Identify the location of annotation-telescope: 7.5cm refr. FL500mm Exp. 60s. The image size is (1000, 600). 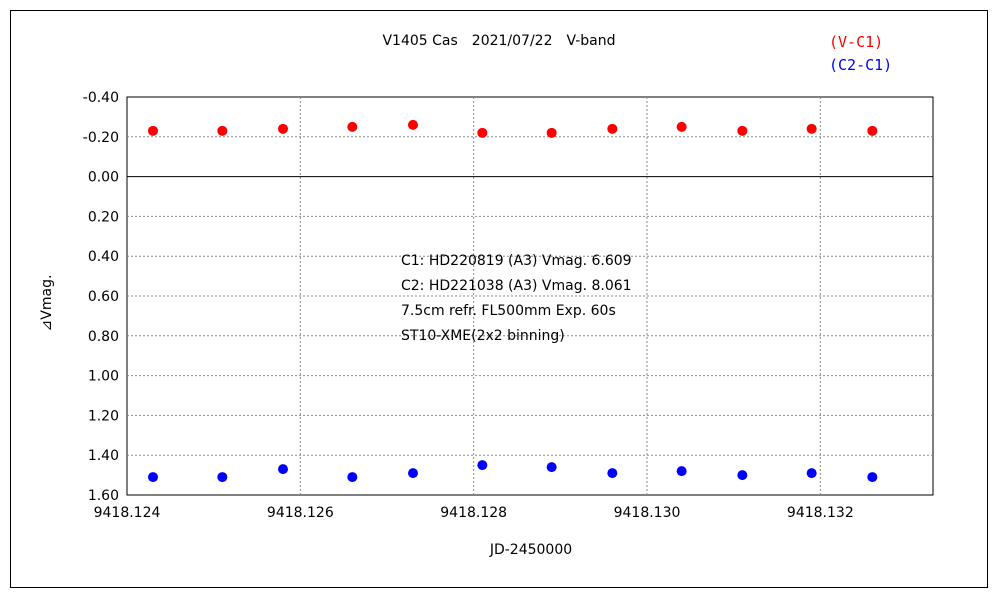
(508, 311).